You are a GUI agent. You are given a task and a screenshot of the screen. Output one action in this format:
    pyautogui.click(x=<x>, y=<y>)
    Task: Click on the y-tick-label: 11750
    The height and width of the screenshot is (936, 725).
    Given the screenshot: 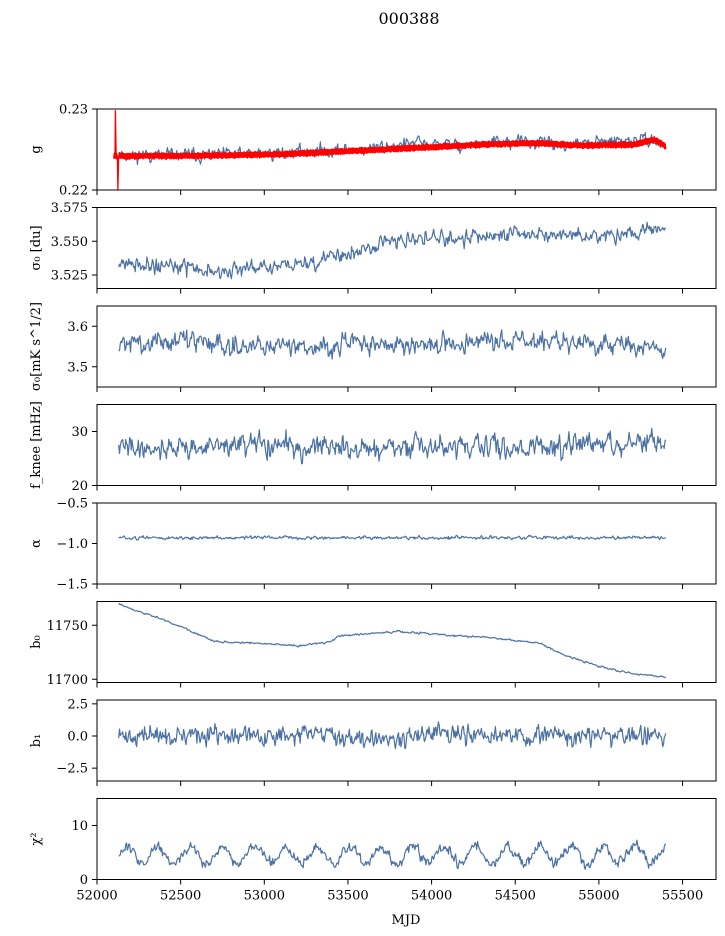 What is the action you would take?
    pyautogui.click(x=67, y=626)
    